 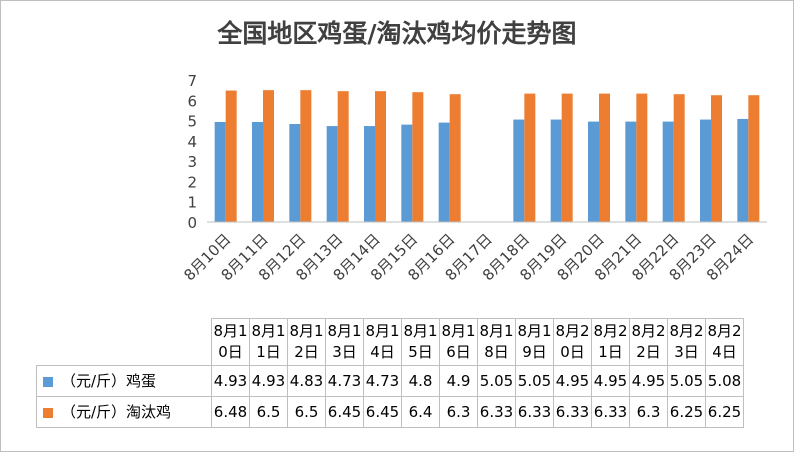 I want to click on table-header-date: 8月21日, so click(x=610, y=342).